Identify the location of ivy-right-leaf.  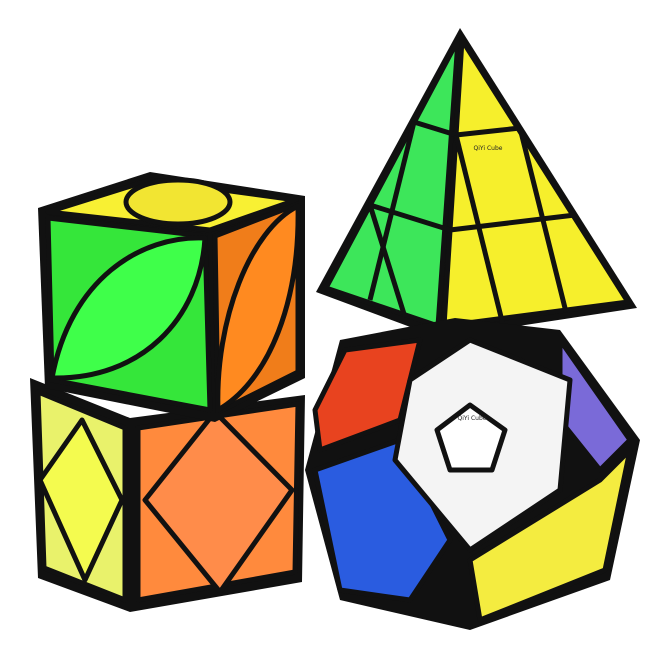
(258, 308).